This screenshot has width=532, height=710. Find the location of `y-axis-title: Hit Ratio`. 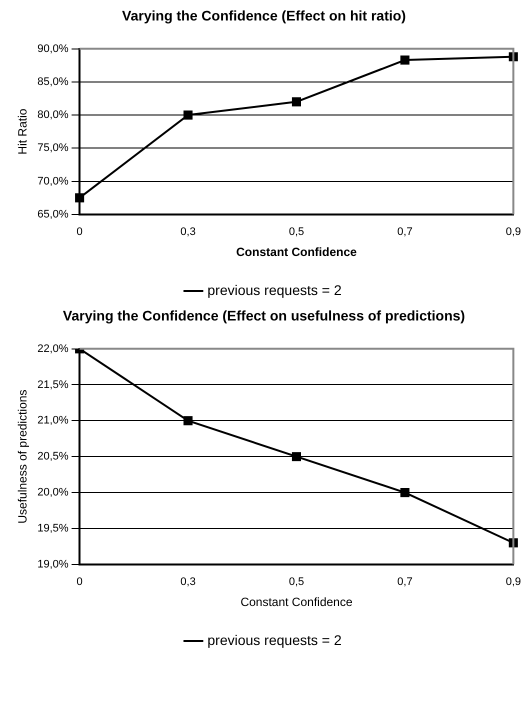

y-axis-title: Hit Ratio is located at coordinates (23, 131).